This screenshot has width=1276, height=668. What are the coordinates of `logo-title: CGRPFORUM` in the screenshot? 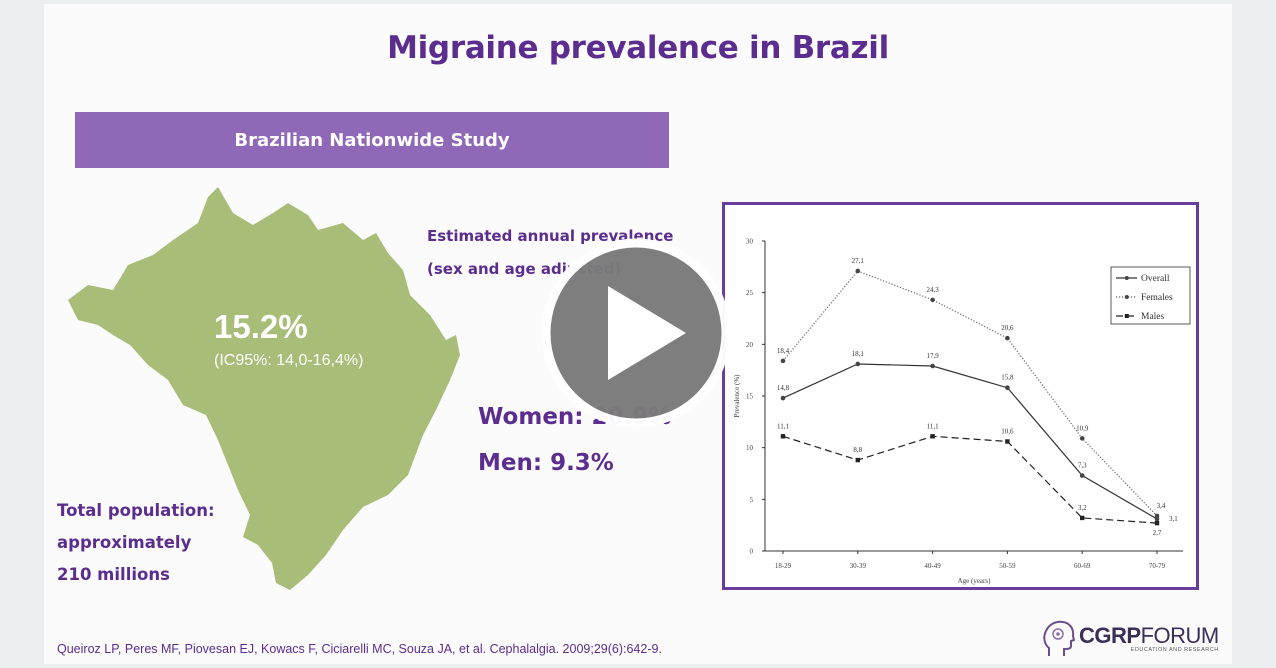 It's located at (1149, 636).